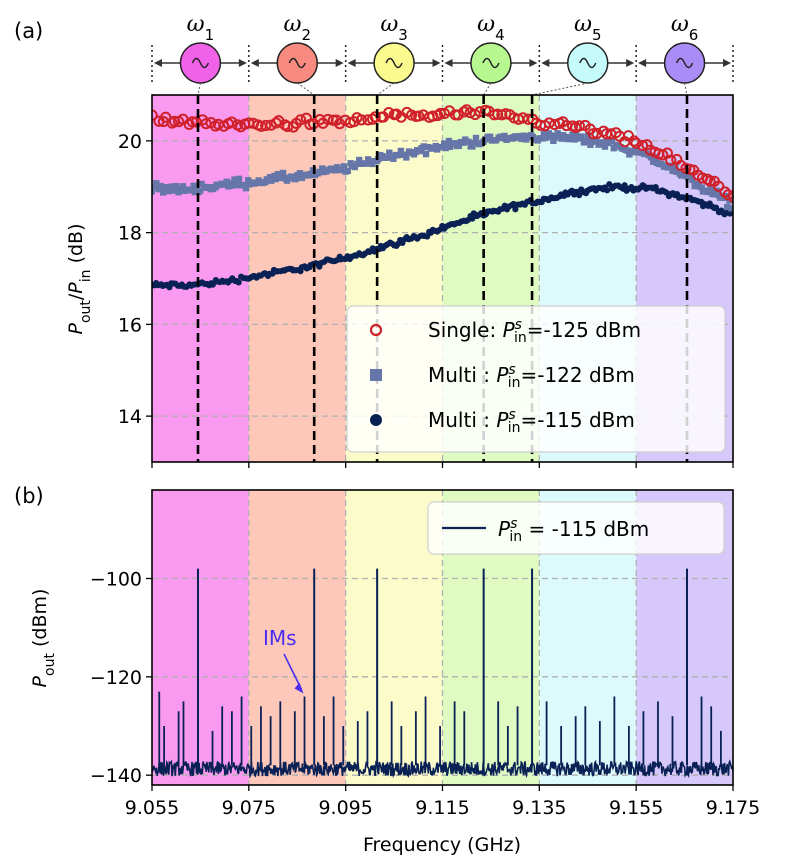 The image size is (797, 867). I want to click on legend-a-box, so click(536, 379).